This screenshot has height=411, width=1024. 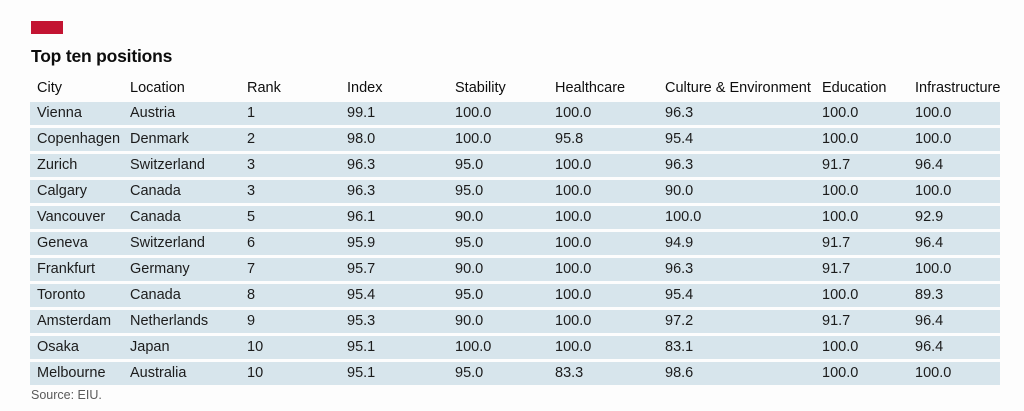 What do you see at coordinates (76, 347) in the screenshot?
I see `table-cell: Osaka` at bounding box center [76, 347].